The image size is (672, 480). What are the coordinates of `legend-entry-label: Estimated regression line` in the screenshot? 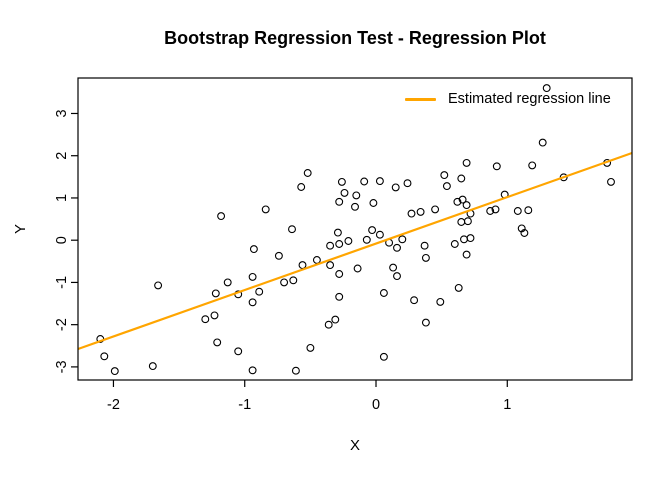 It's located at (529, 99).